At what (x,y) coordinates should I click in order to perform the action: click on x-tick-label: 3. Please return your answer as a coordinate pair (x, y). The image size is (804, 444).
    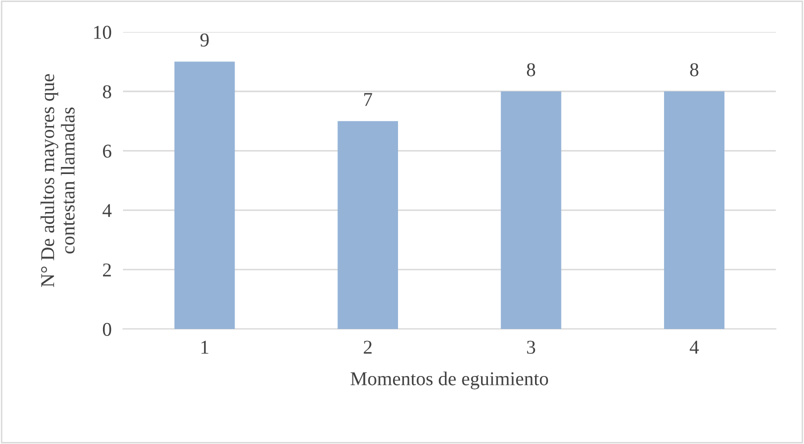
    Looking at the image, I should click on (531, 347).